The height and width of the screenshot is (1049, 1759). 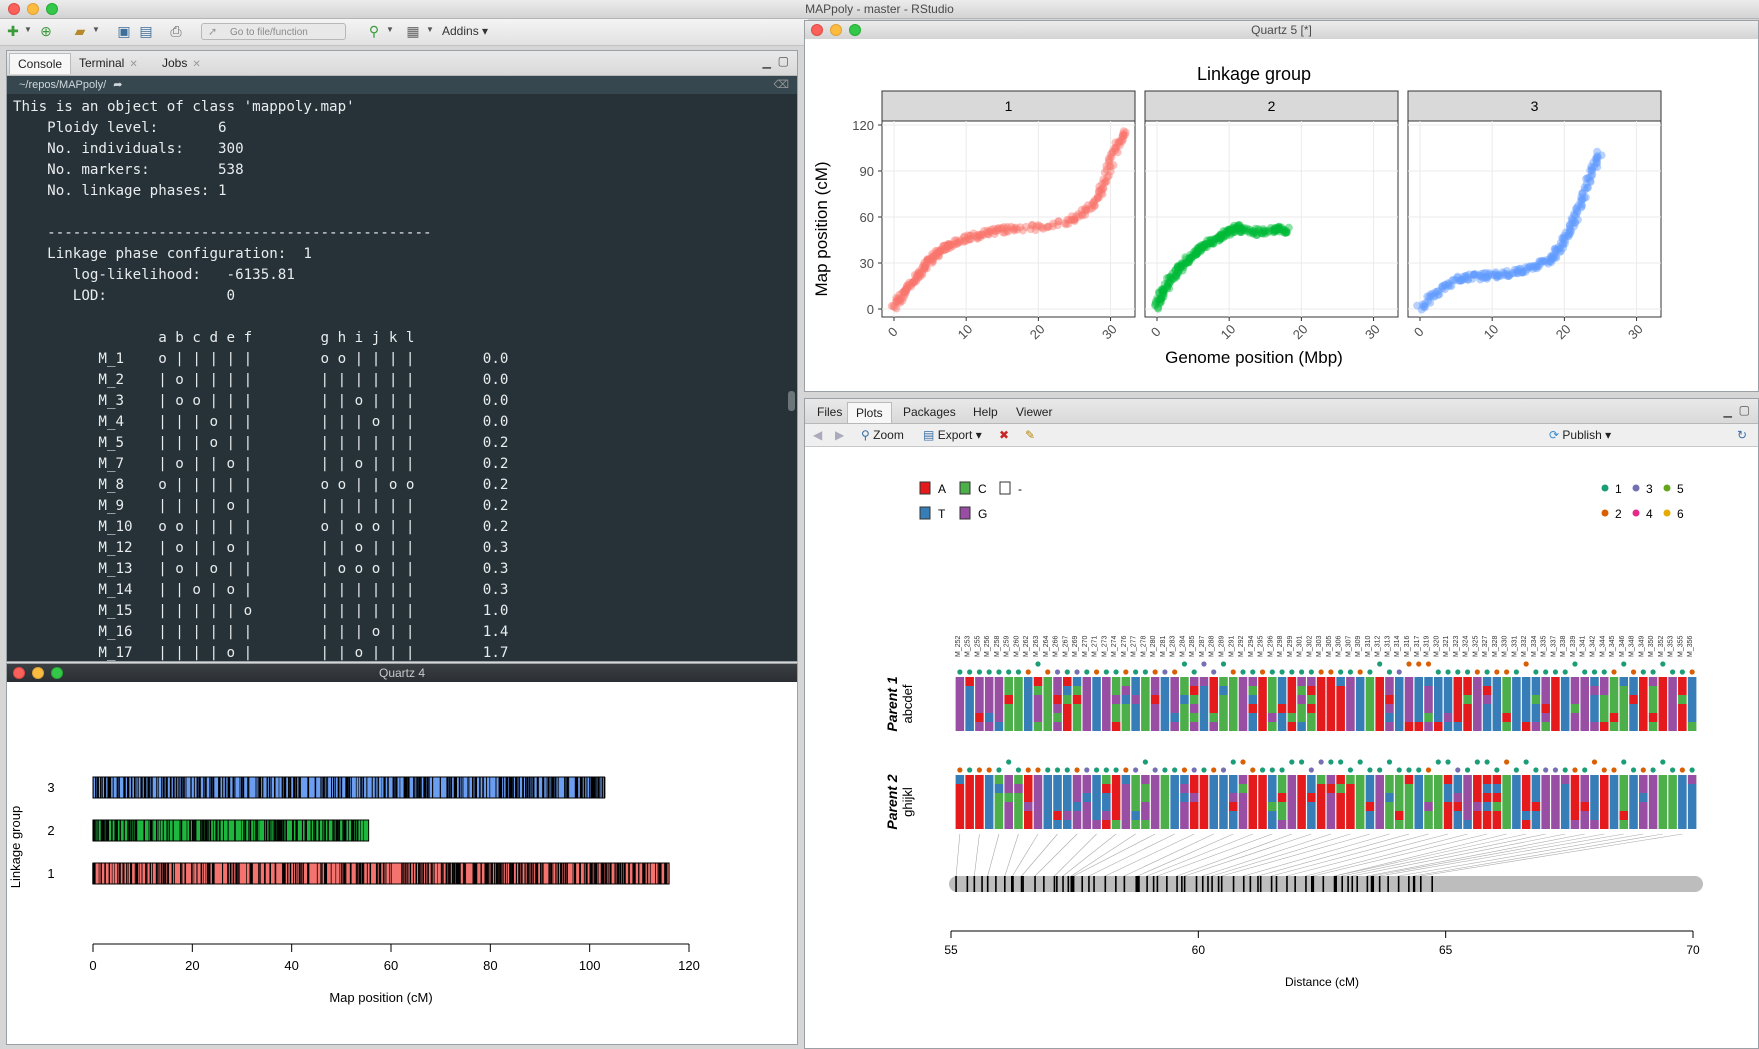 I want to click on tab-console: Console, so click(x=40, y=63).